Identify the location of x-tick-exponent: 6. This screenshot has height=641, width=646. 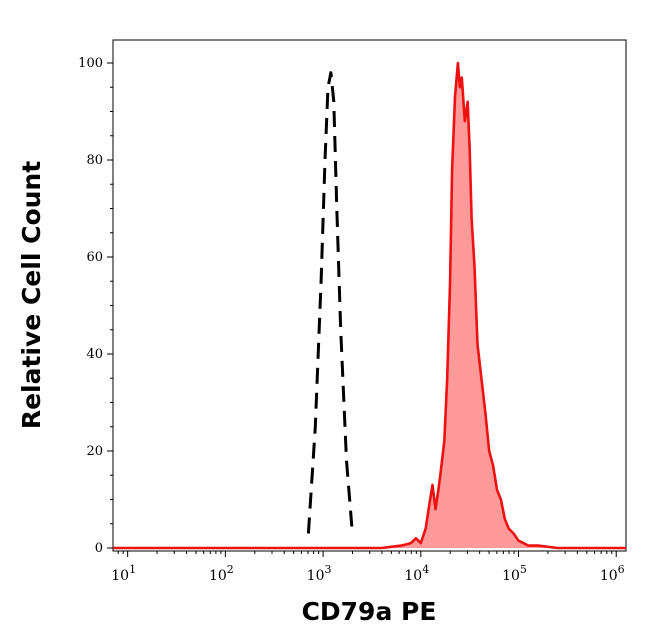
(621, 569).